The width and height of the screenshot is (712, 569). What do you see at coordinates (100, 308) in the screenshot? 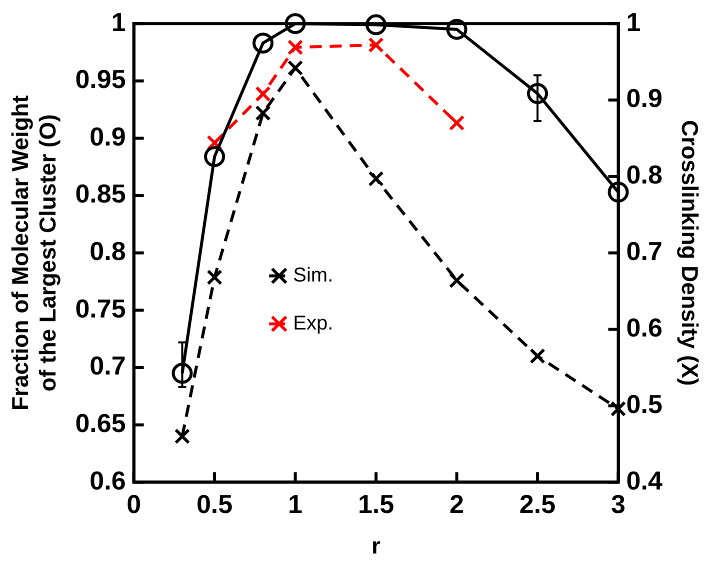
I see `y-tick-label: 0.75` at bounding box center [100, 308].